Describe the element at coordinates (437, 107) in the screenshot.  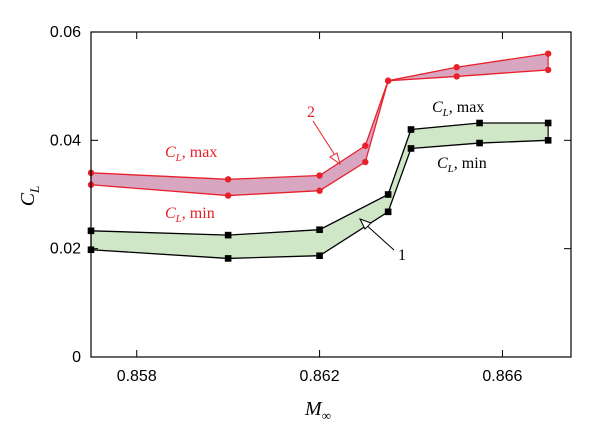
I see `annotation-black-max-main: C` at that location.